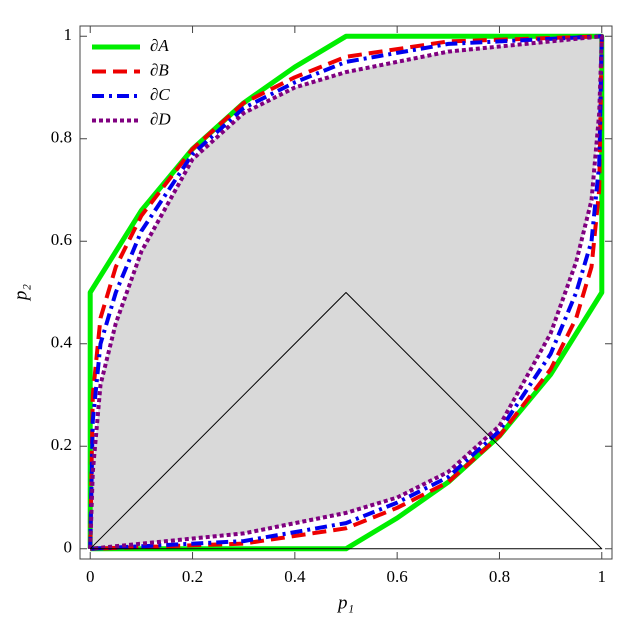 Image resolution: width=622 pixels, height=626 pixels. Describe the element at coordinates (160, 94) in the screenshot. I see `legend-label: ∂C` at that location.